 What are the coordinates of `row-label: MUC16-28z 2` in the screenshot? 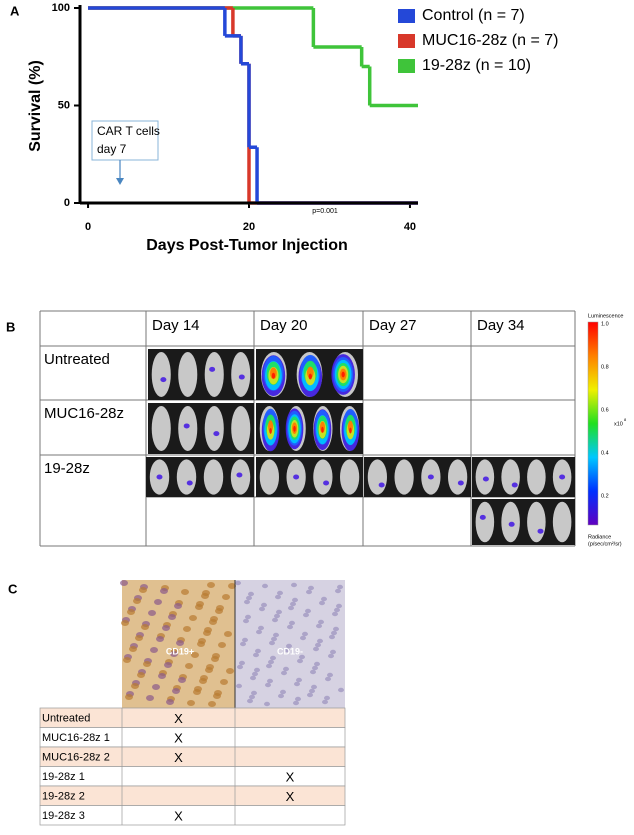 It's located at (76, 758).